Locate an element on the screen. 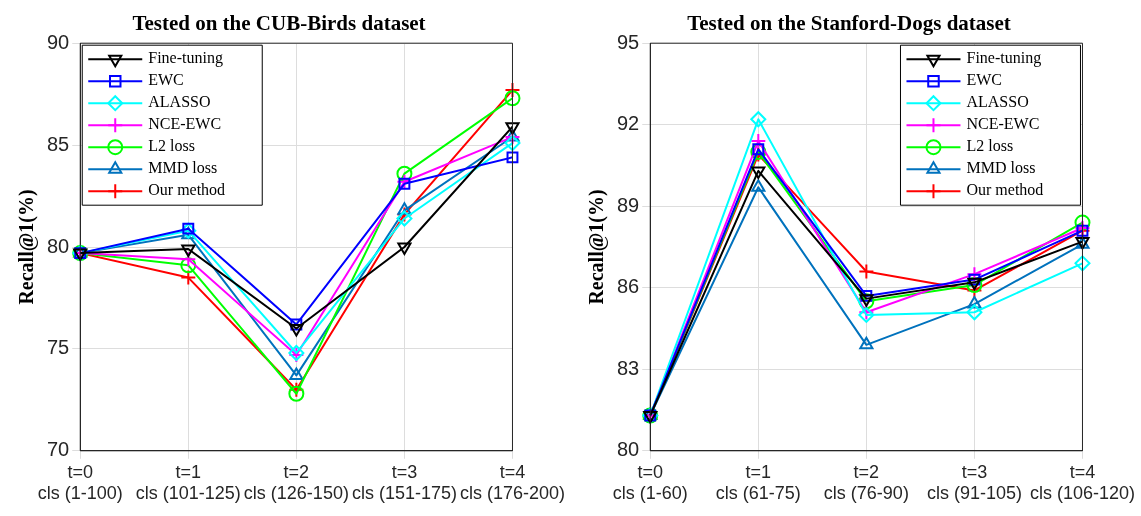  y-tick-label: 86 is located at coordinates (628, 286).